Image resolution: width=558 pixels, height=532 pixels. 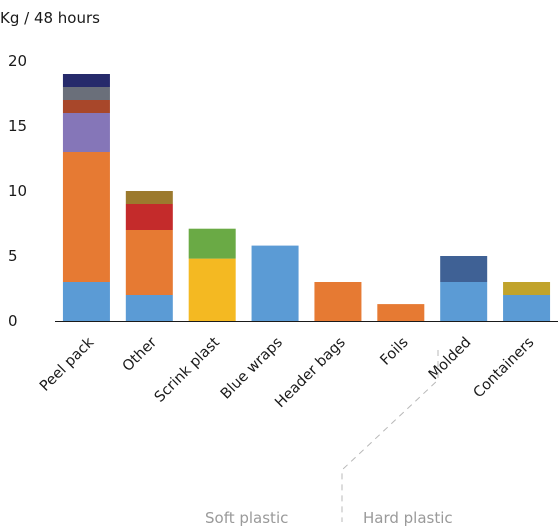 What do you see at coordinates (390, 436) in the screenshot?
I see `group-separator` at bounding box center [390, 436].